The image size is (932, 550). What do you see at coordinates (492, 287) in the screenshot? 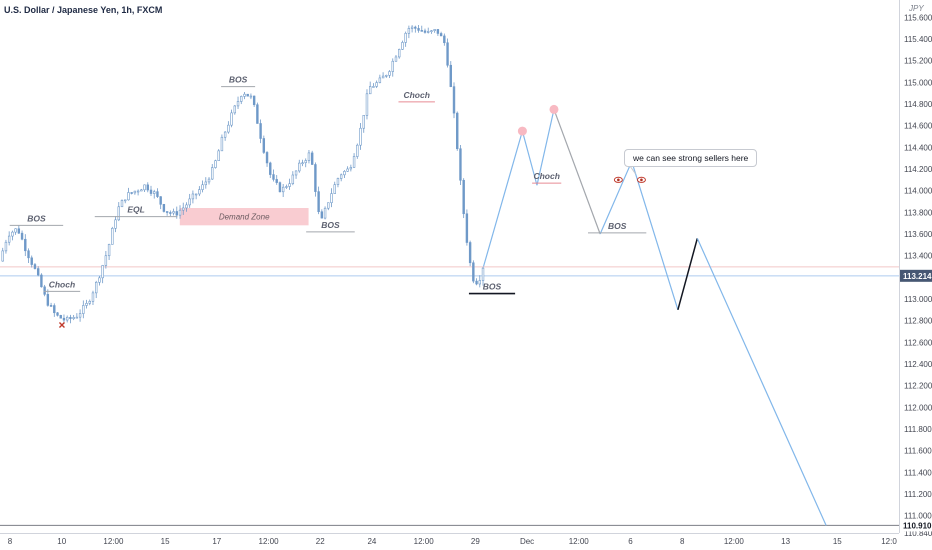
I see `level-label-bos-7: BOS` at bounding box center [492, 287].